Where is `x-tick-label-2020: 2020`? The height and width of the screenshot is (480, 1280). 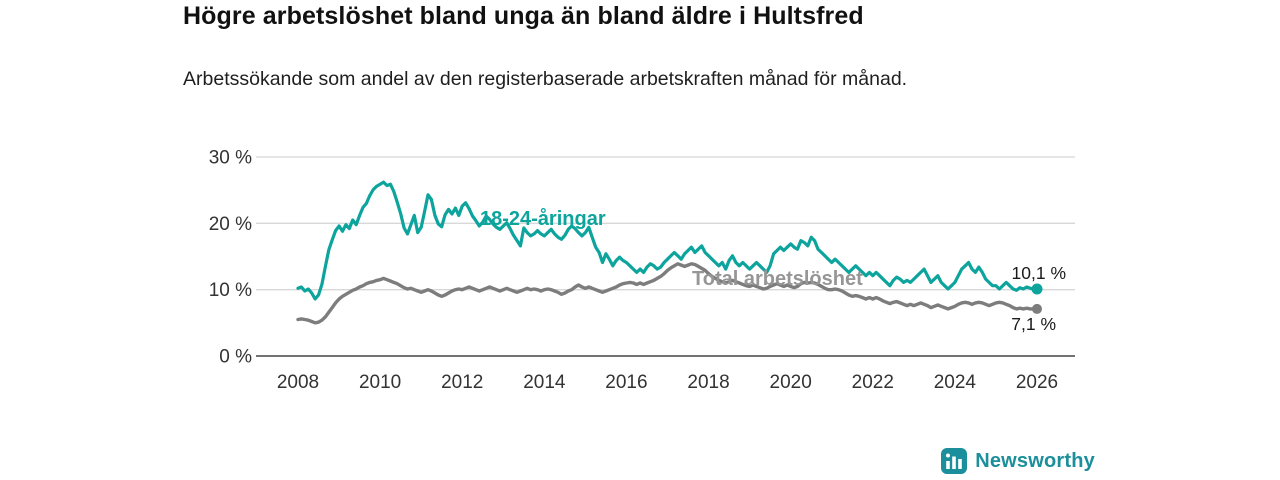
x-tick-label-2020: 2020 is located at coordinates (791, 382).